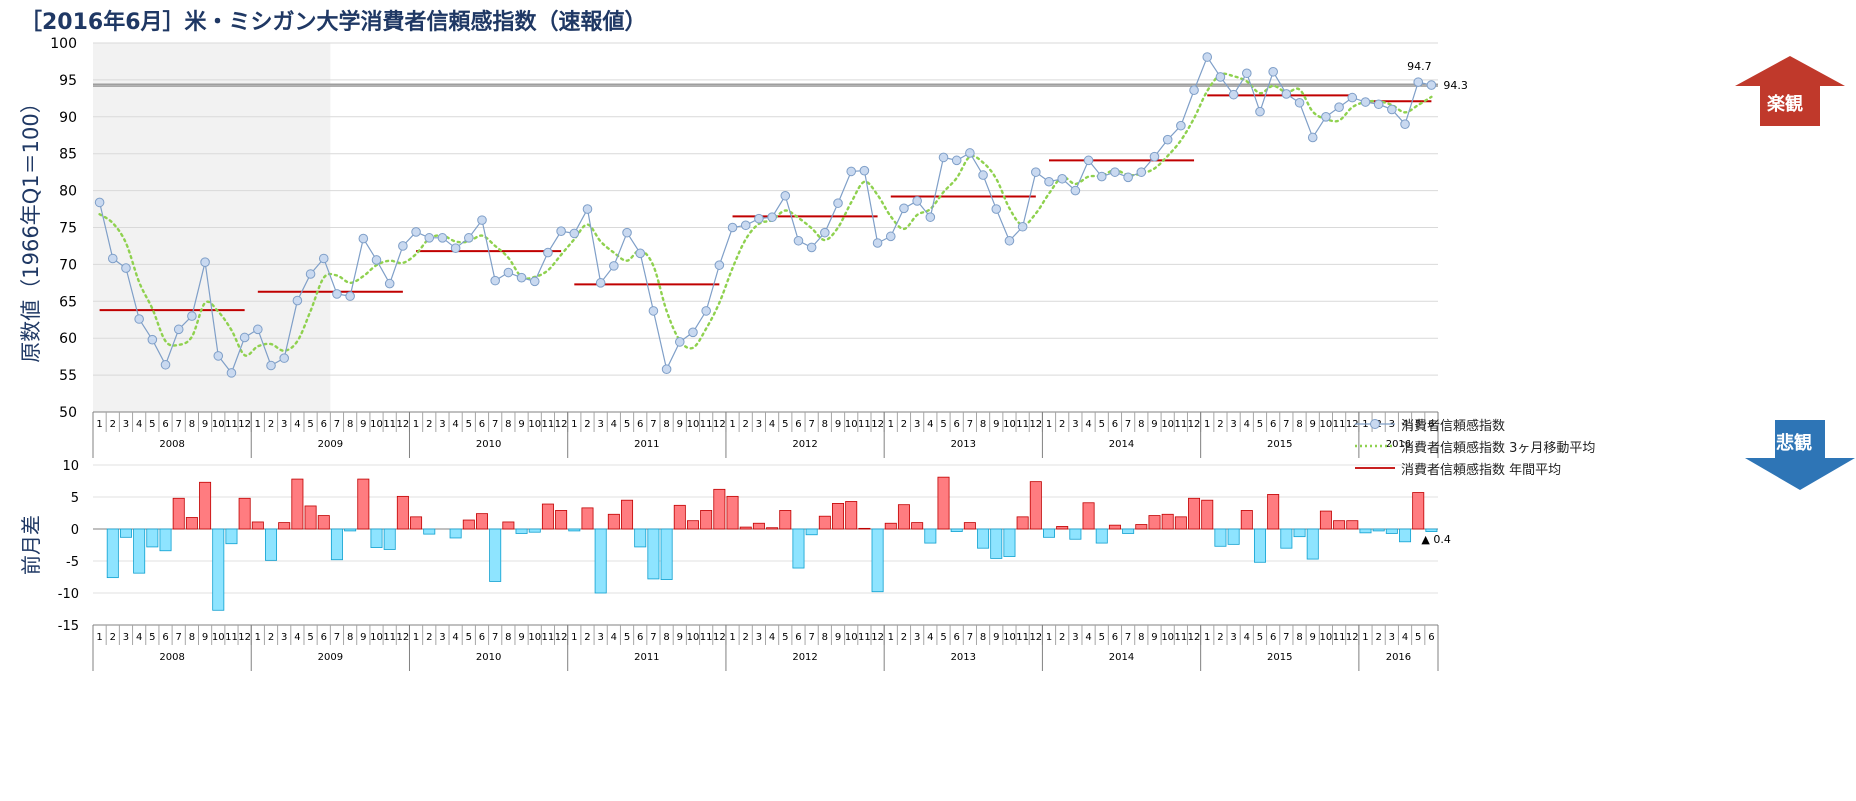 This screenshot has width=1856, height=801. I want to click on annotation-latest: 94.3, so click(1455, 85).